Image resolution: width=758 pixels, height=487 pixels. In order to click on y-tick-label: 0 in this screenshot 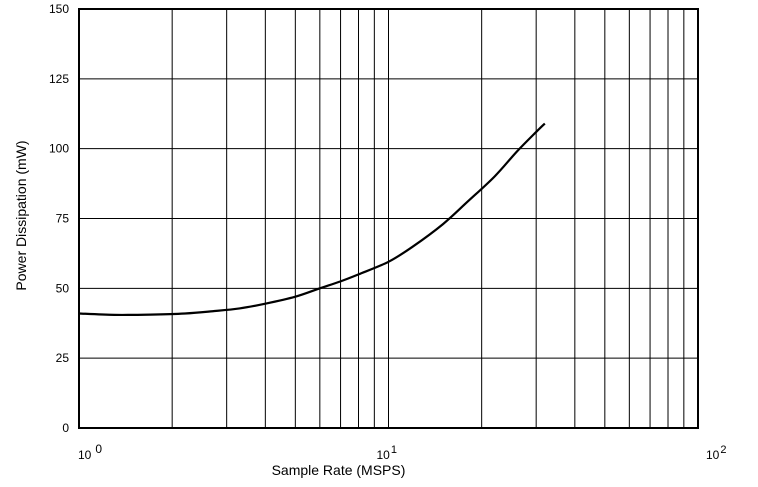, I will do `click(65, 428)`.